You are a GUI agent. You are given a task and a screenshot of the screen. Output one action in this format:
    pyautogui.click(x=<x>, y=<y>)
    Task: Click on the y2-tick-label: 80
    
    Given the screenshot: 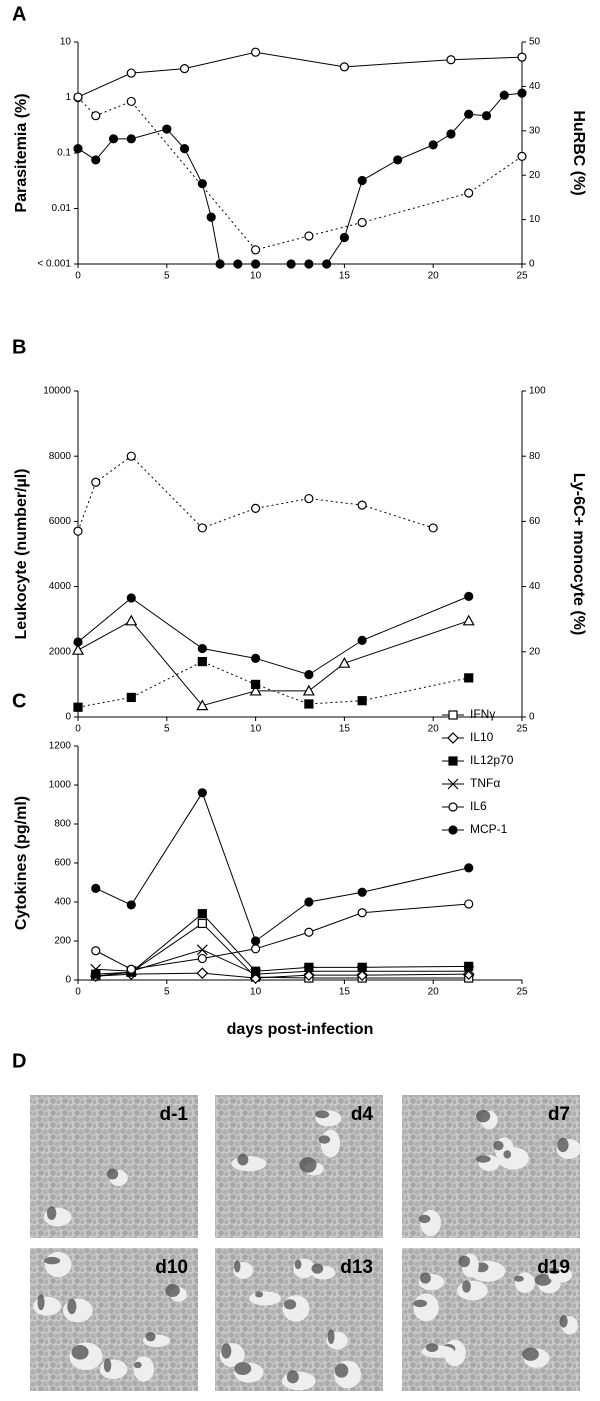 What is the action you would take?
    pyautogui.click(x=535, y=456)
    